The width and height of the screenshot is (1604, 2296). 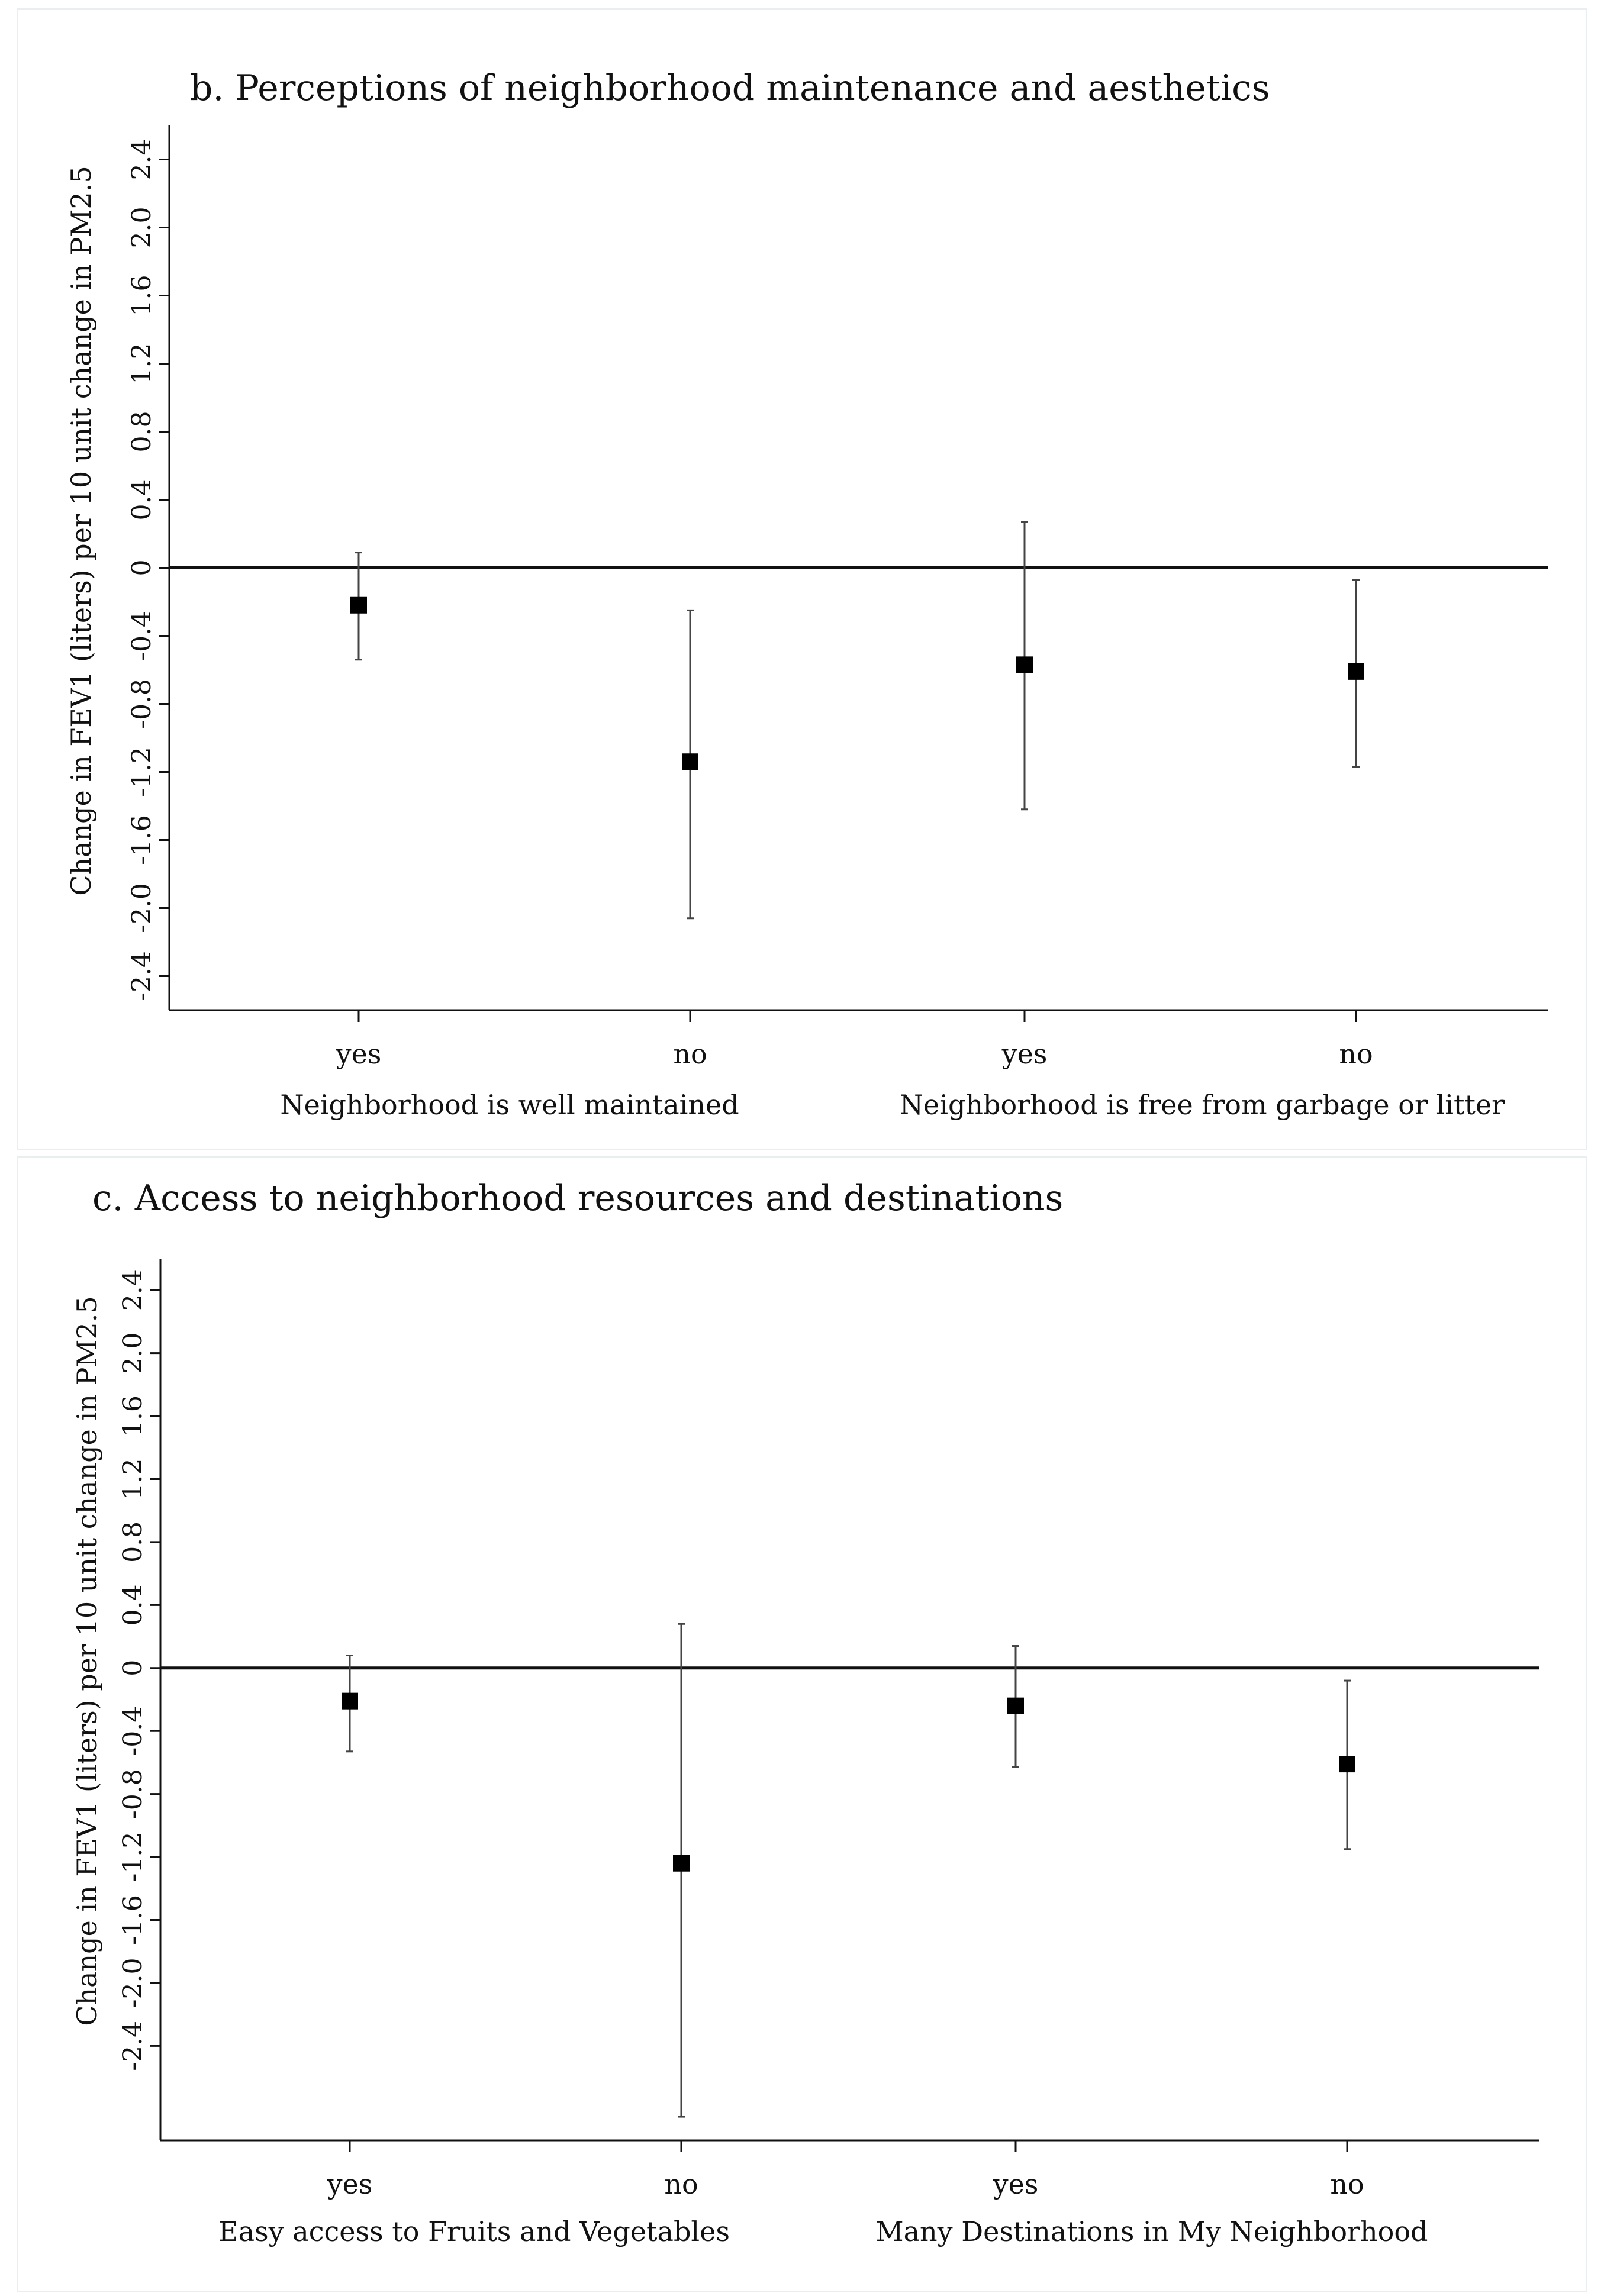 I want to click on y-tick-label-b: -1.6, so click(x=142, y=840).